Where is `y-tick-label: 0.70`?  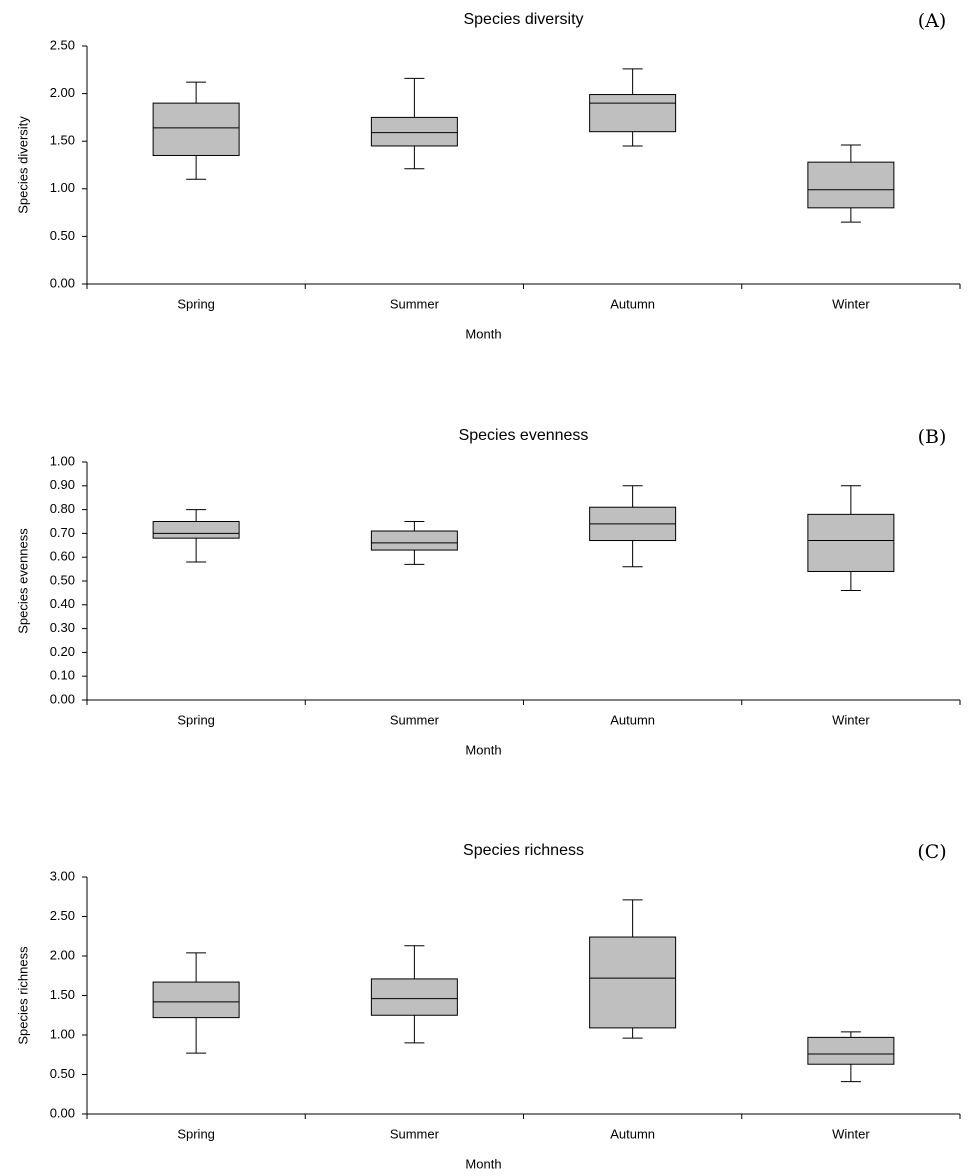 y-tick-label: 0.70 is located at coordinates (62, 532).